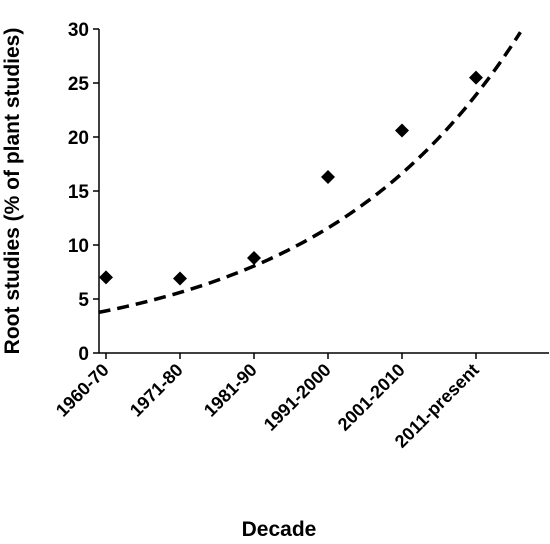 The height and width of the screenshot is (544, 550). What do you see at coordinates (78, 246) in the screenshot?
I see `y-tick-label: 10` at bounding box center [78, 246].